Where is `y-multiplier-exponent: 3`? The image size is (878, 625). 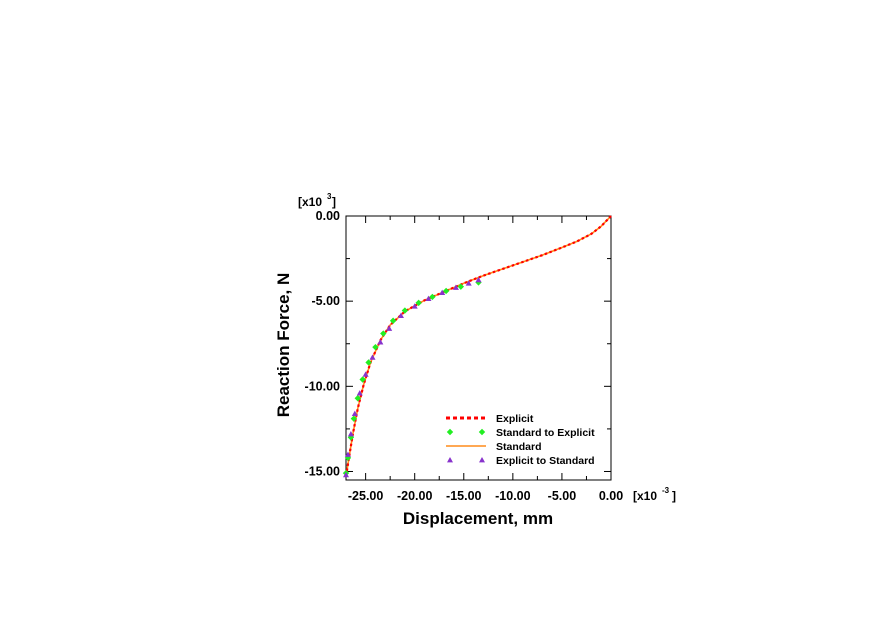
y-multiplier-exponent: 3 is located at coordinates (329, 196).